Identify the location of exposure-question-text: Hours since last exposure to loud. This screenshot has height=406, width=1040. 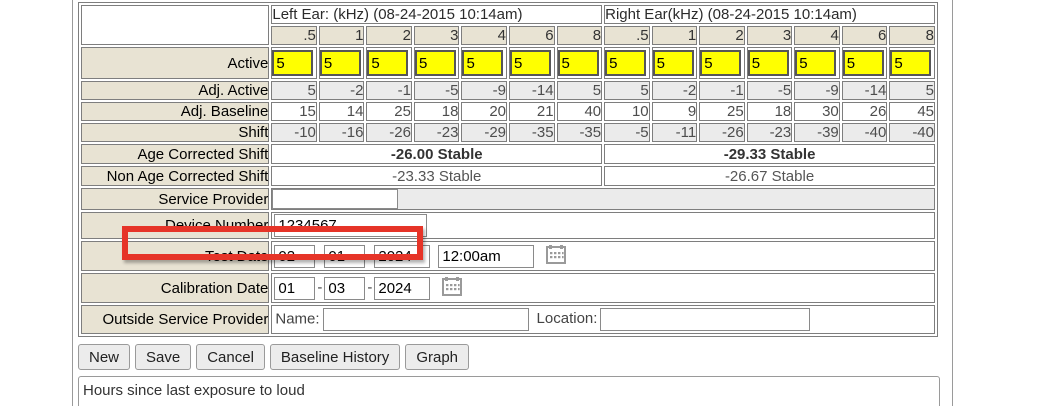
(194, 390).